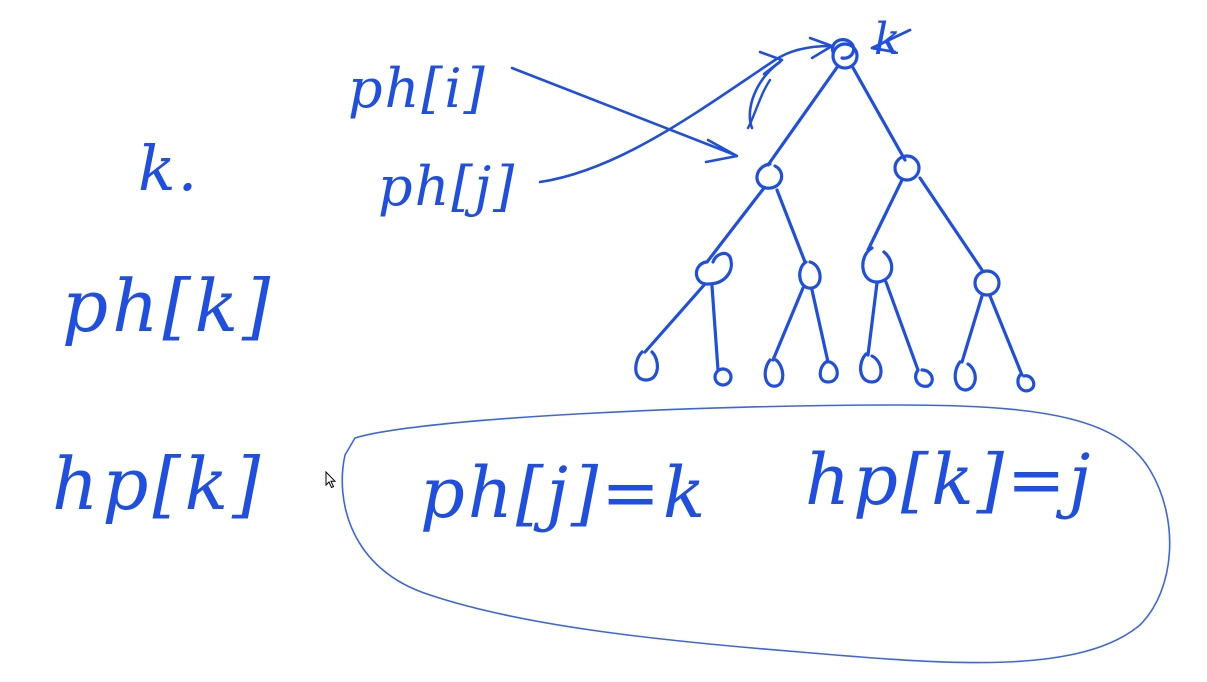 The height and width of the screenshot is (682, 1207). What do you see at coordinates (1006, 335) in the screenshot?
I see `tree-edge-l2d-leaf8` at bounding box center [1006, 335].